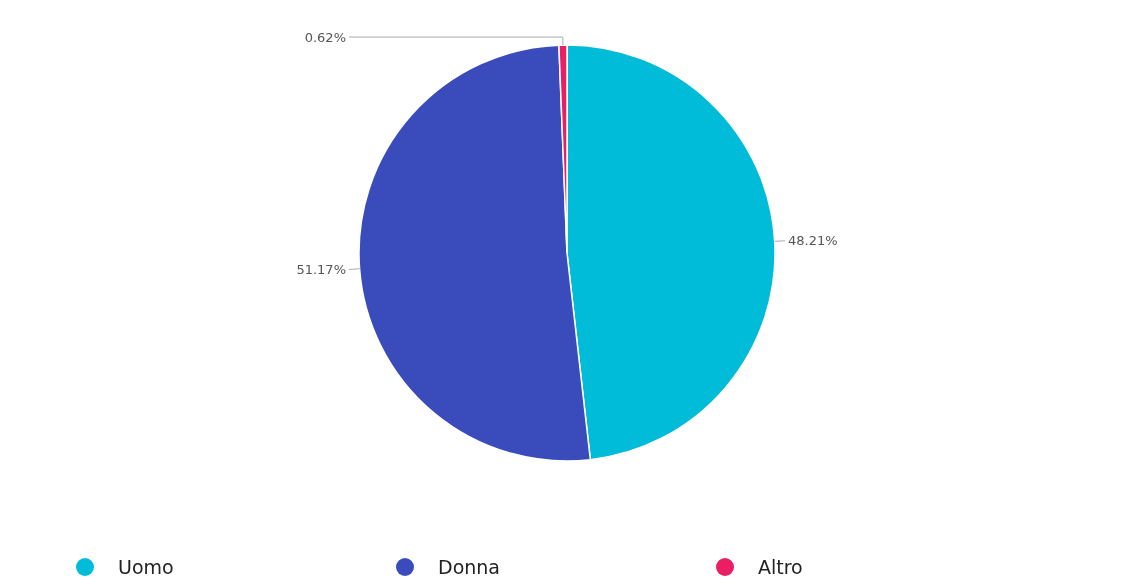 The image size is (1122, 587). I want to click on legend-label: Altro, so click(780, 566).